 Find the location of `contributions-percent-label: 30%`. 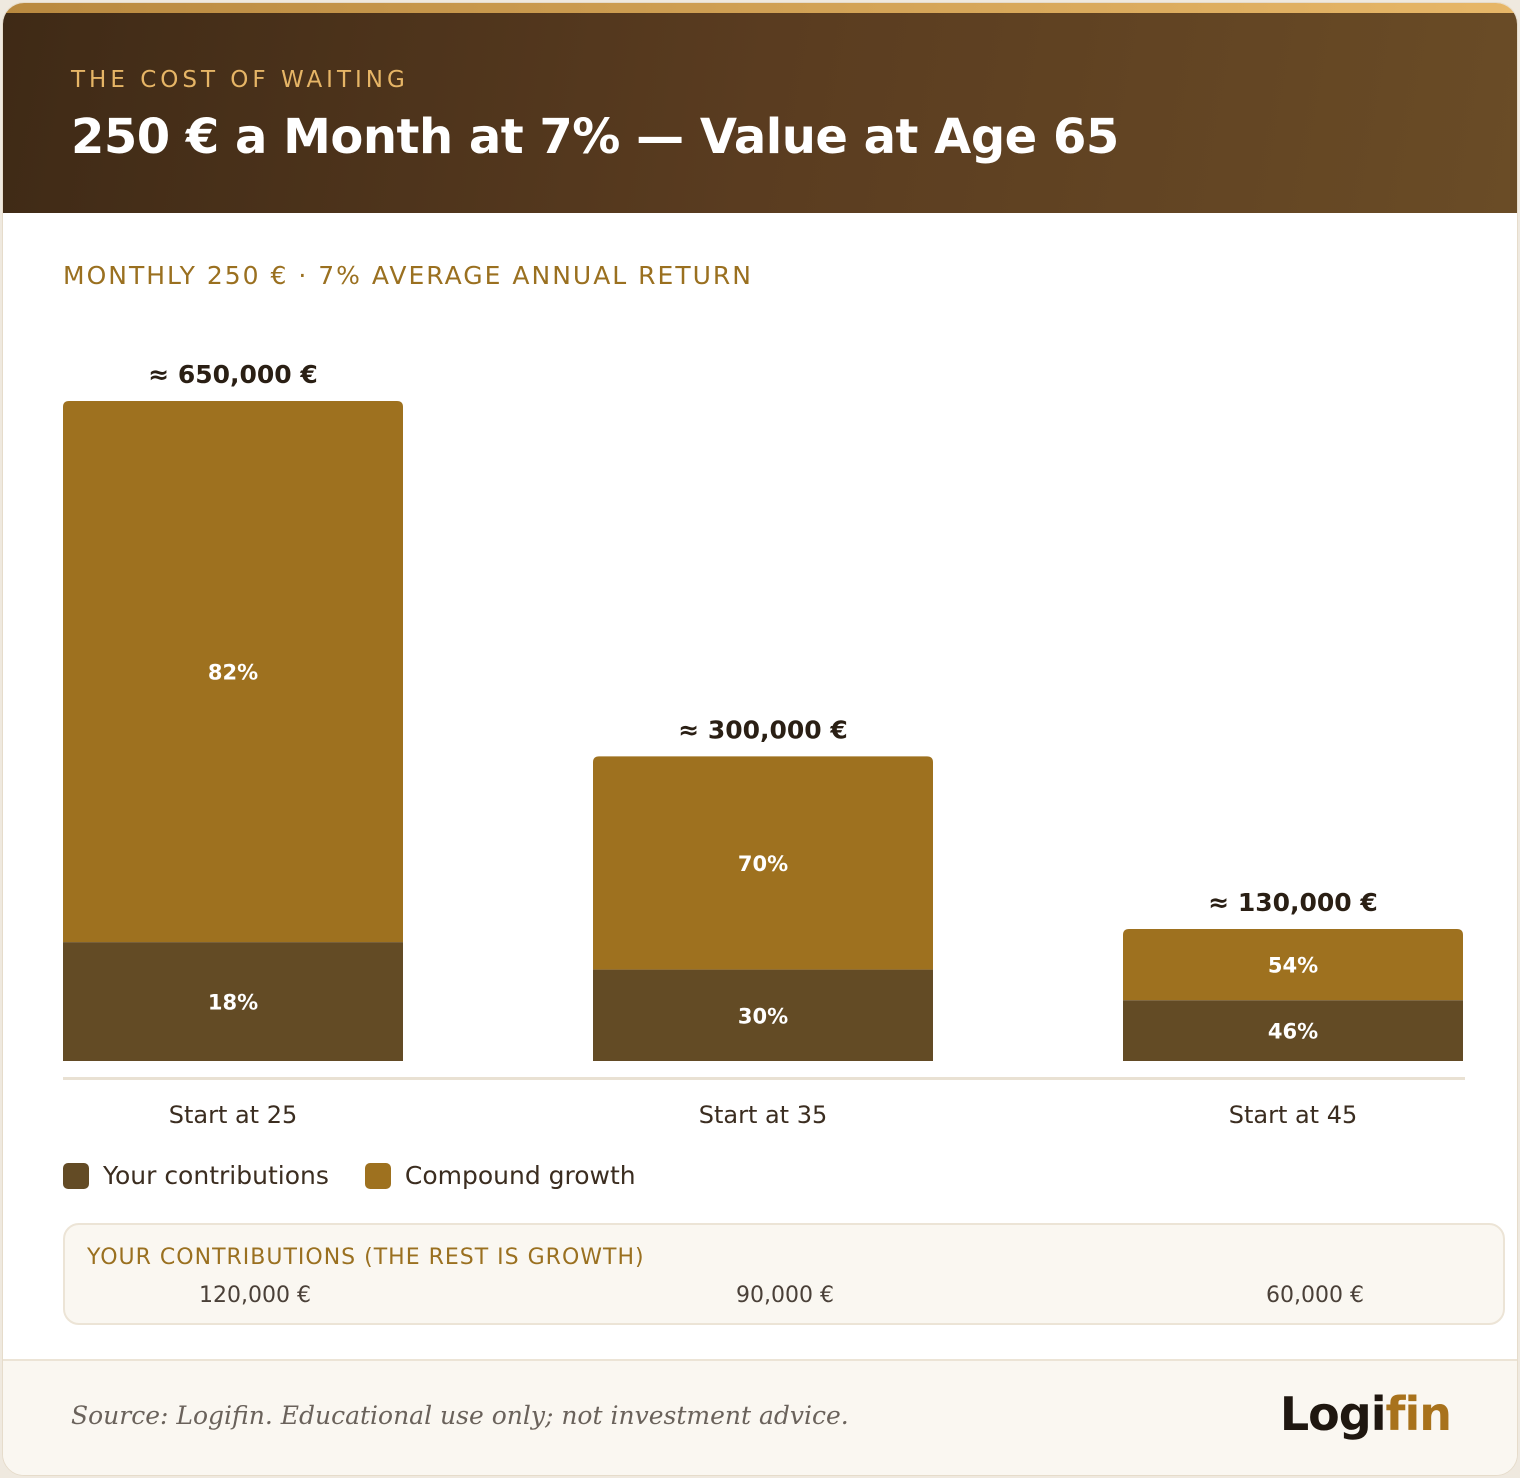

contributions-percent-label: 30% is located at coordinates (763, 1016).